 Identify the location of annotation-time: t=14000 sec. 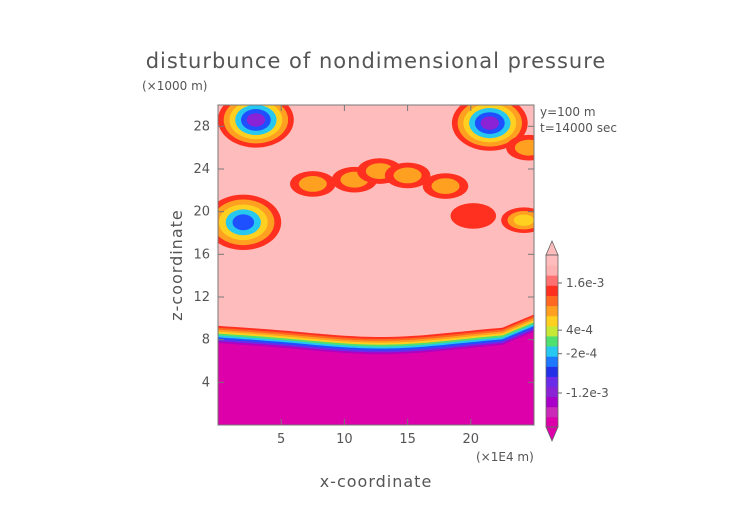
(578, 128).